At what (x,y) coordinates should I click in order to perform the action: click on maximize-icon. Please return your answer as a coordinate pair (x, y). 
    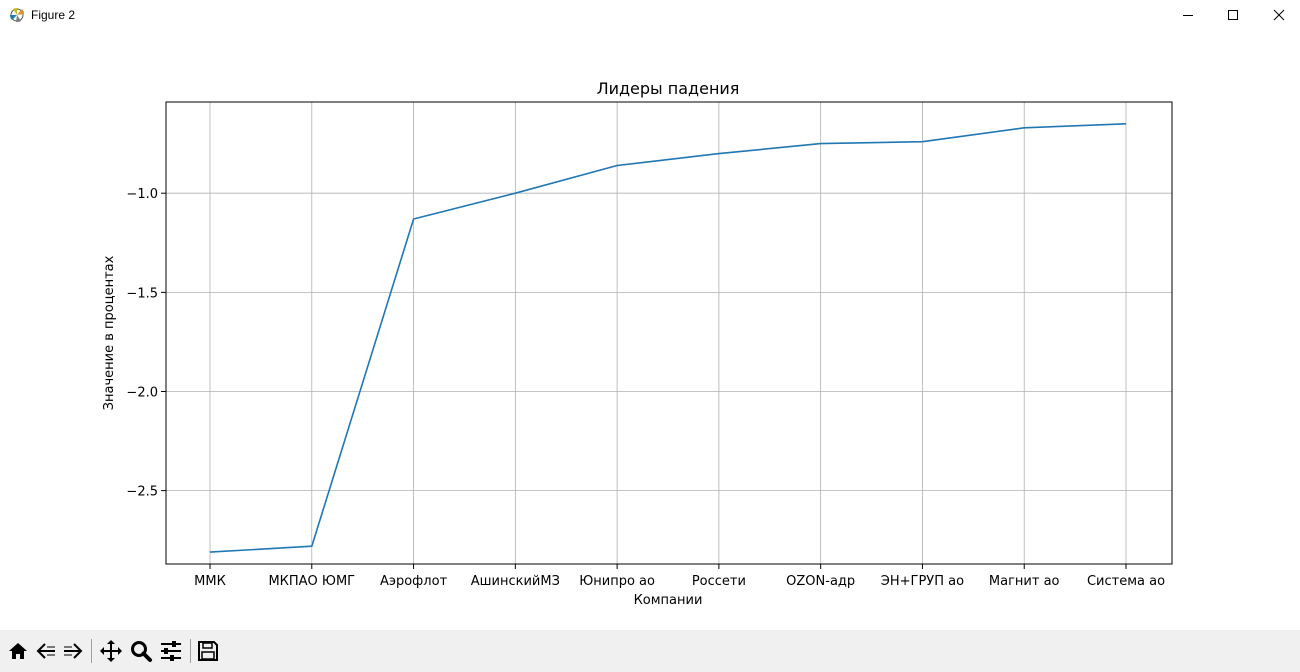
    Looking at the image, I should click on (1233, 15).